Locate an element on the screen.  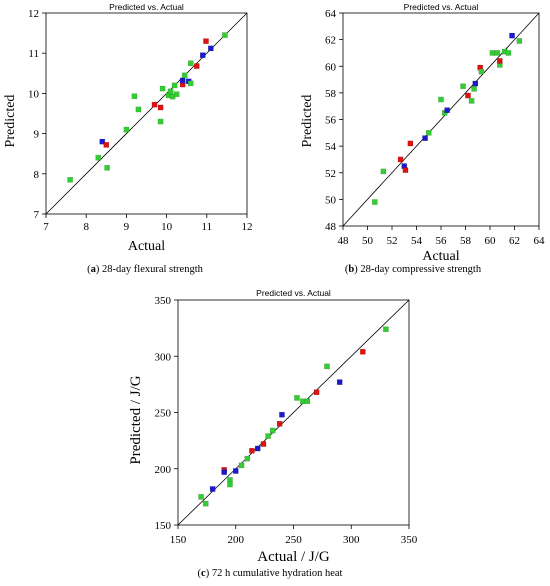
x-tick-label: 62 is located at coordinates (514, 241).